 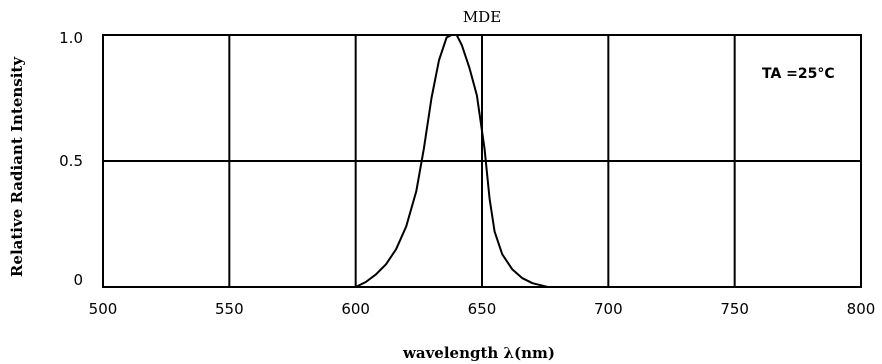 I want to click on y-axis-label: Relative Radiant Intensity, so click(x=17, y=166).